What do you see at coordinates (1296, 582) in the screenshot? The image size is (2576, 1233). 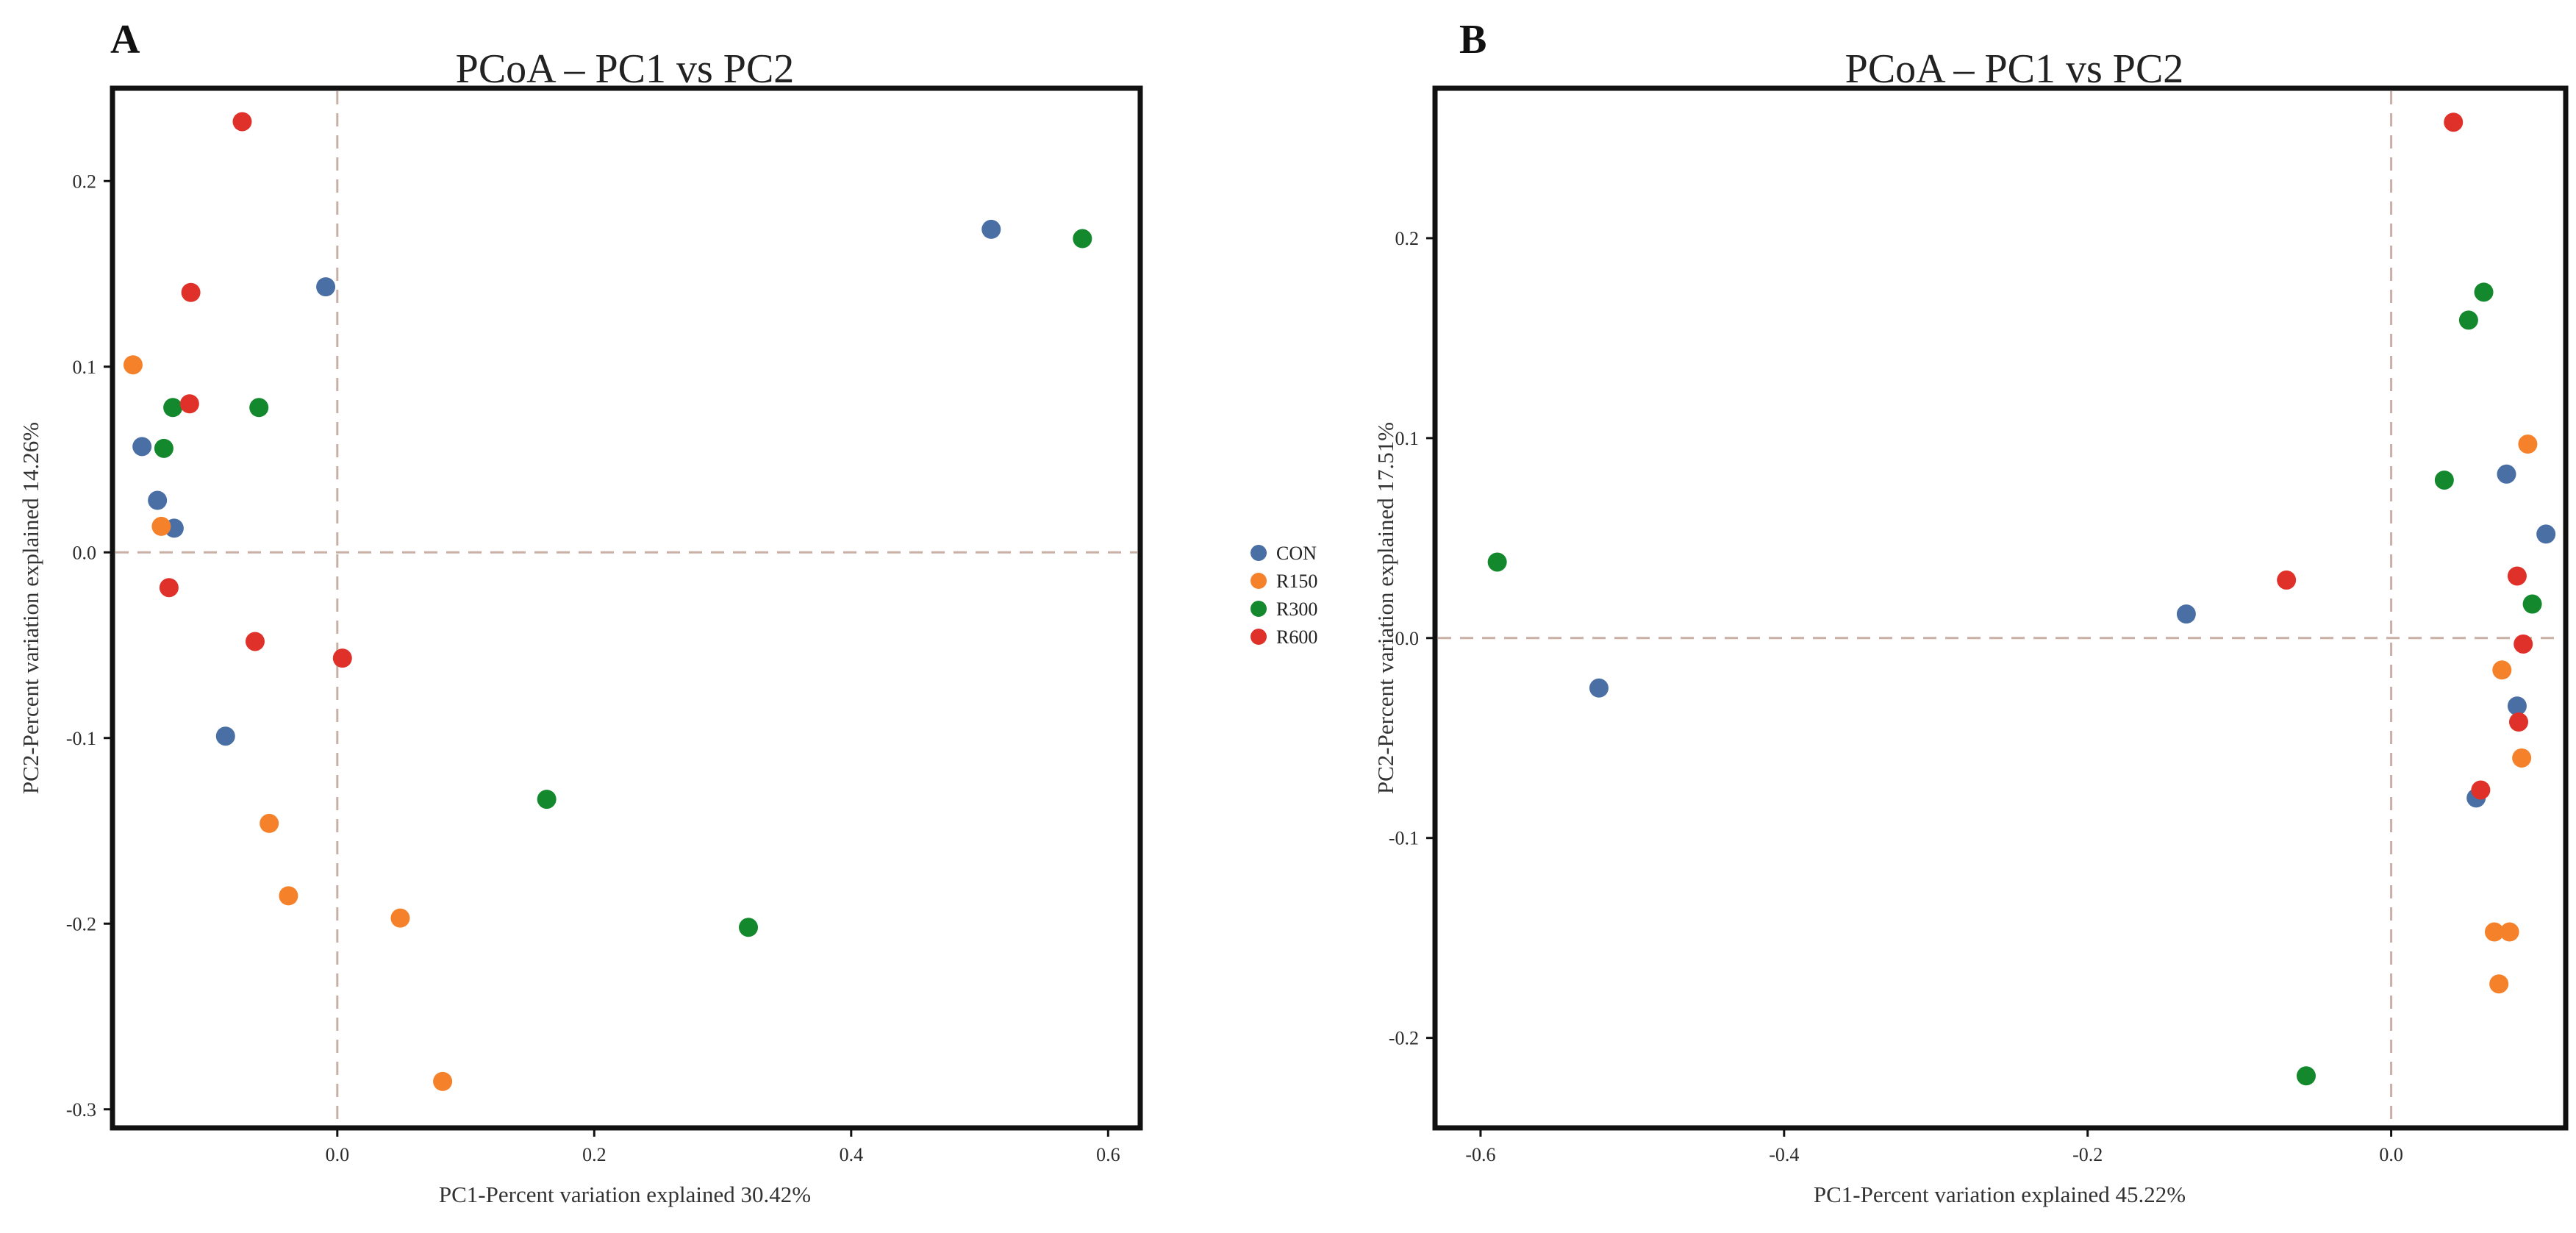 I see `legend-label-r150: R150` at bounding box center [1296, 582].